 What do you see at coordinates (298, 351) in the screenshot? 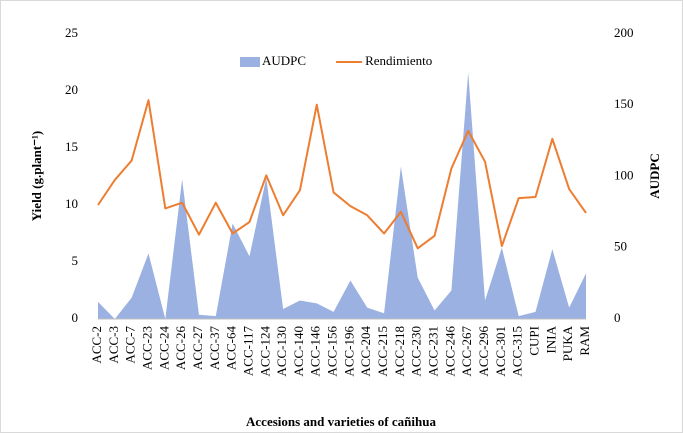
I see `x-tick-label: ACC-140` at bounding box center [298, 351].